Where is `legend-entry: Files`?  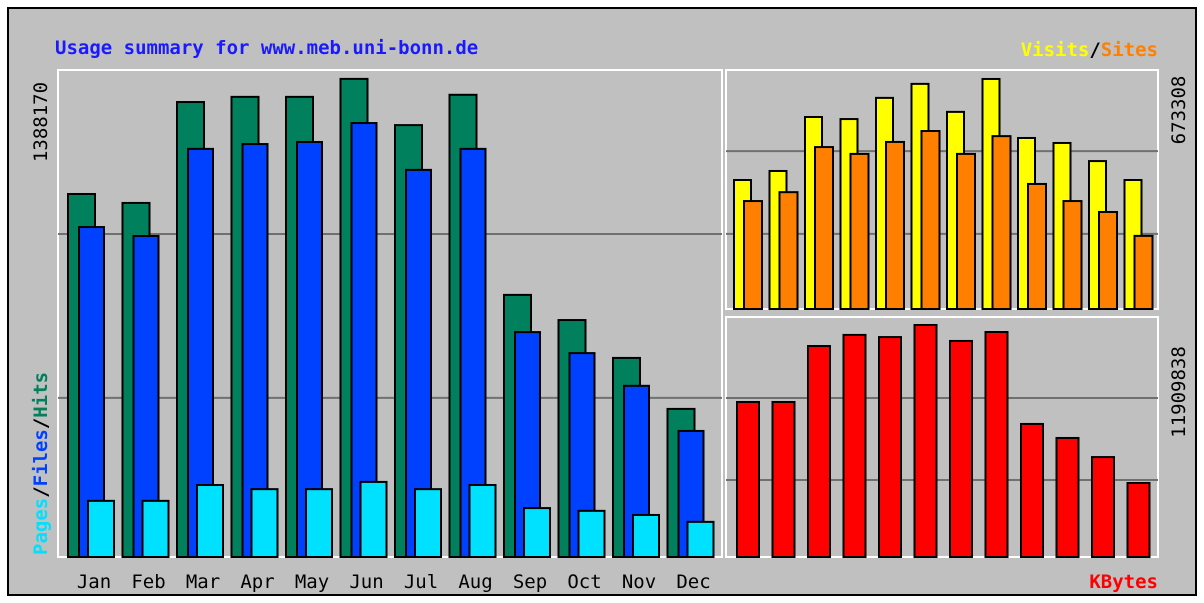
legend-entry: Files is located at coordinates (41, 457).